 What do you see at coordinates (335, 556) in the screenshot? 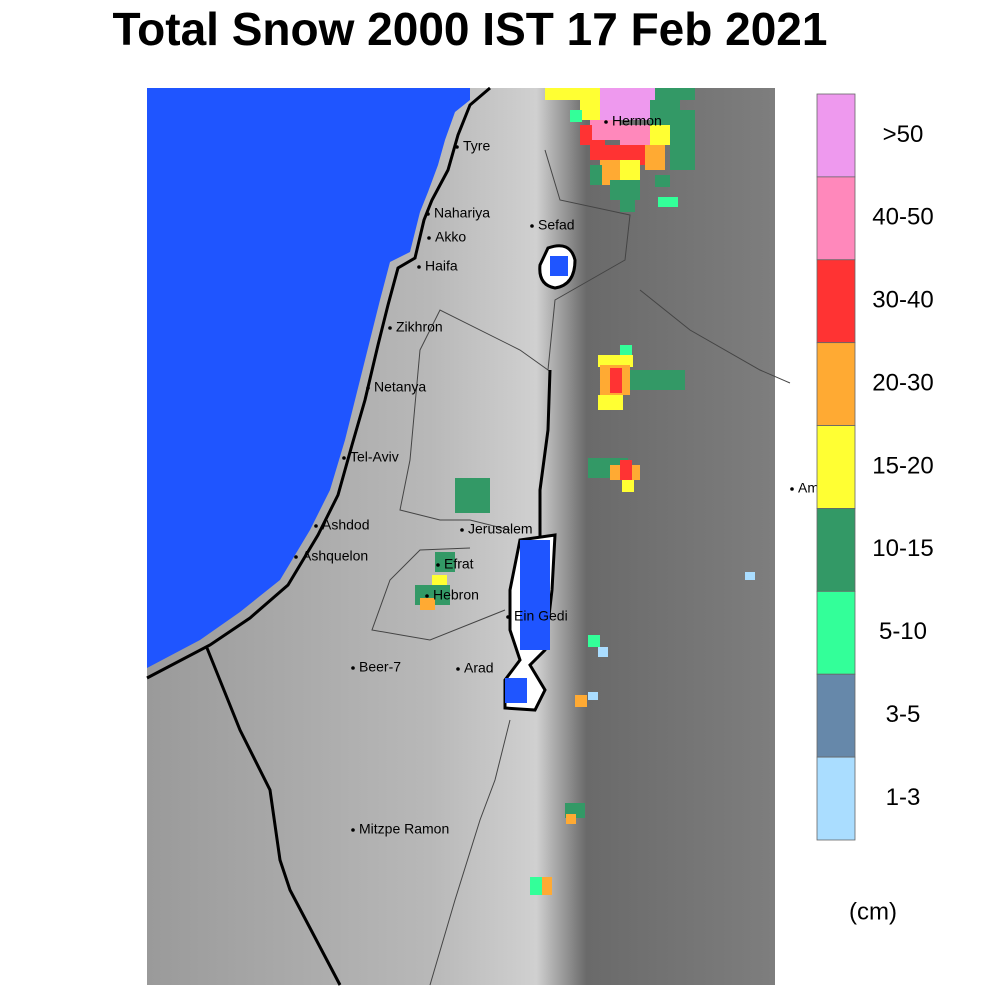
I see `city-label: Ashquelon` at bounding box center [335, 556].